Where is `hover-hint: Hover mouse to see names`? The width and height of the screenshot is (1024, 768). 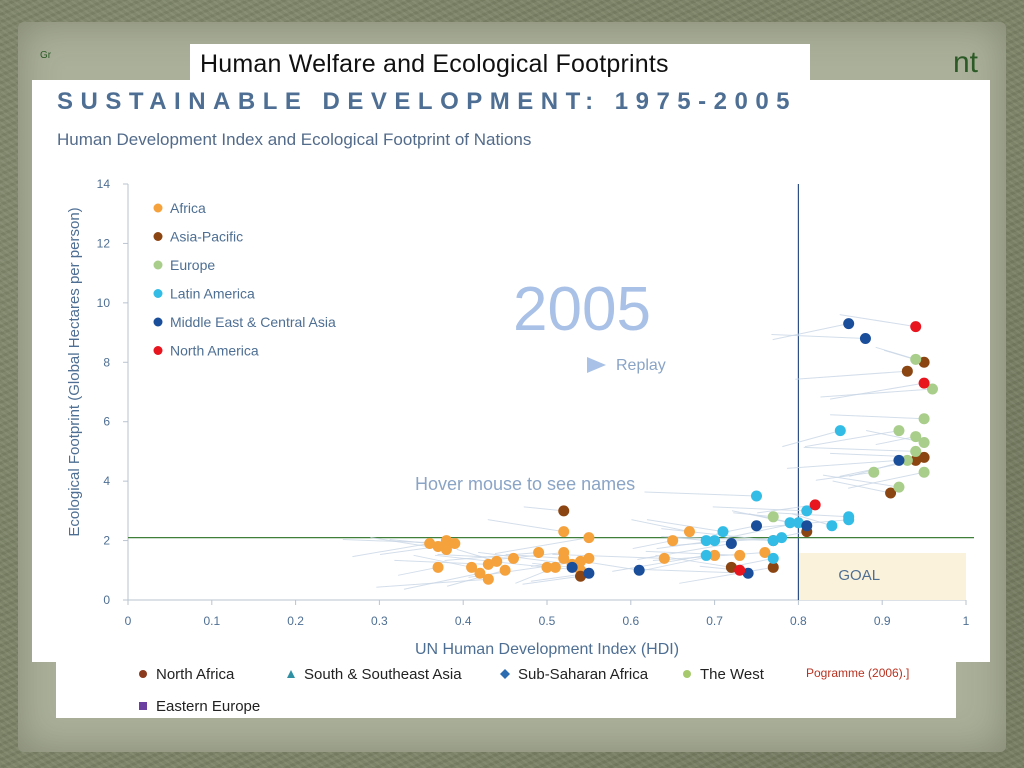
hover-hint: Hover mouse to see names is located at coordinates (525, 484).